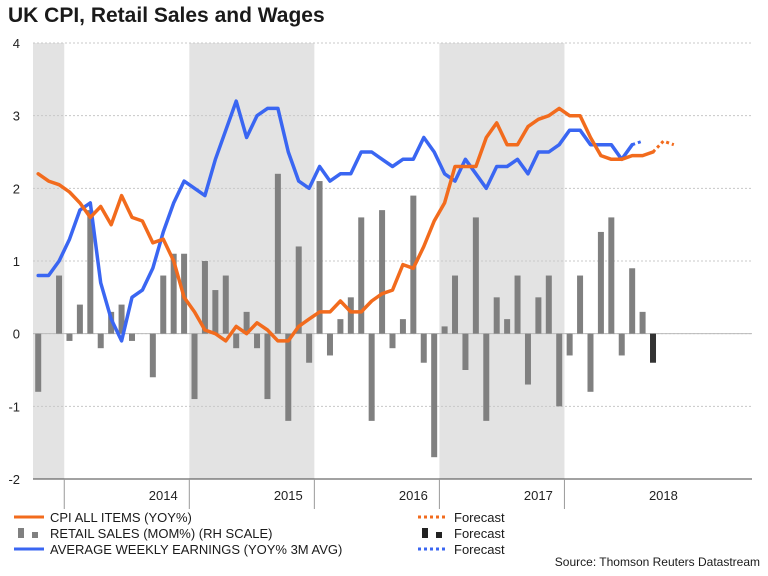 Image resolution: width=768 pixels, height=576 pixels. Describe the element at coordinates (288, 495) in the screenshot. I see `x-tick-label: 2015` at that location.